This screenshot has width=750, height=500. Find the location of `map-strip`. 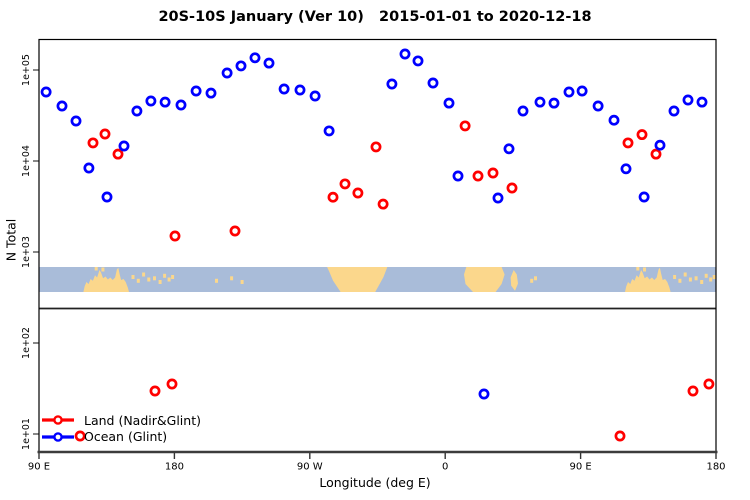

map-strip is located at coordinates (377, 279).